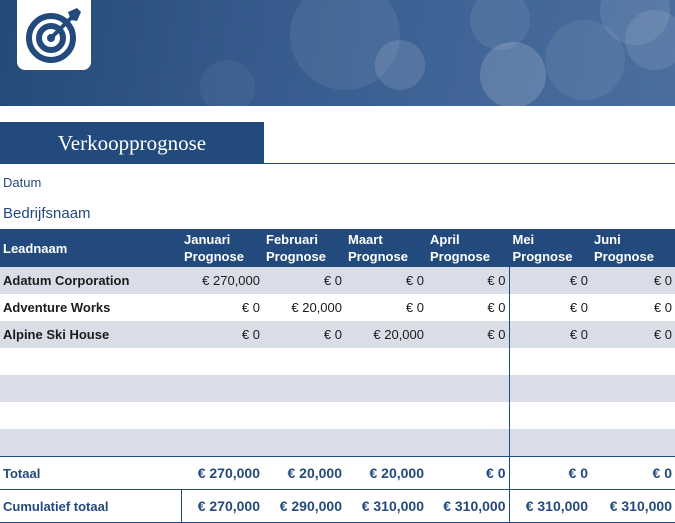 This screenshot has height=523, width=675. I want to click on month-label: Maart, so click(365, 239).